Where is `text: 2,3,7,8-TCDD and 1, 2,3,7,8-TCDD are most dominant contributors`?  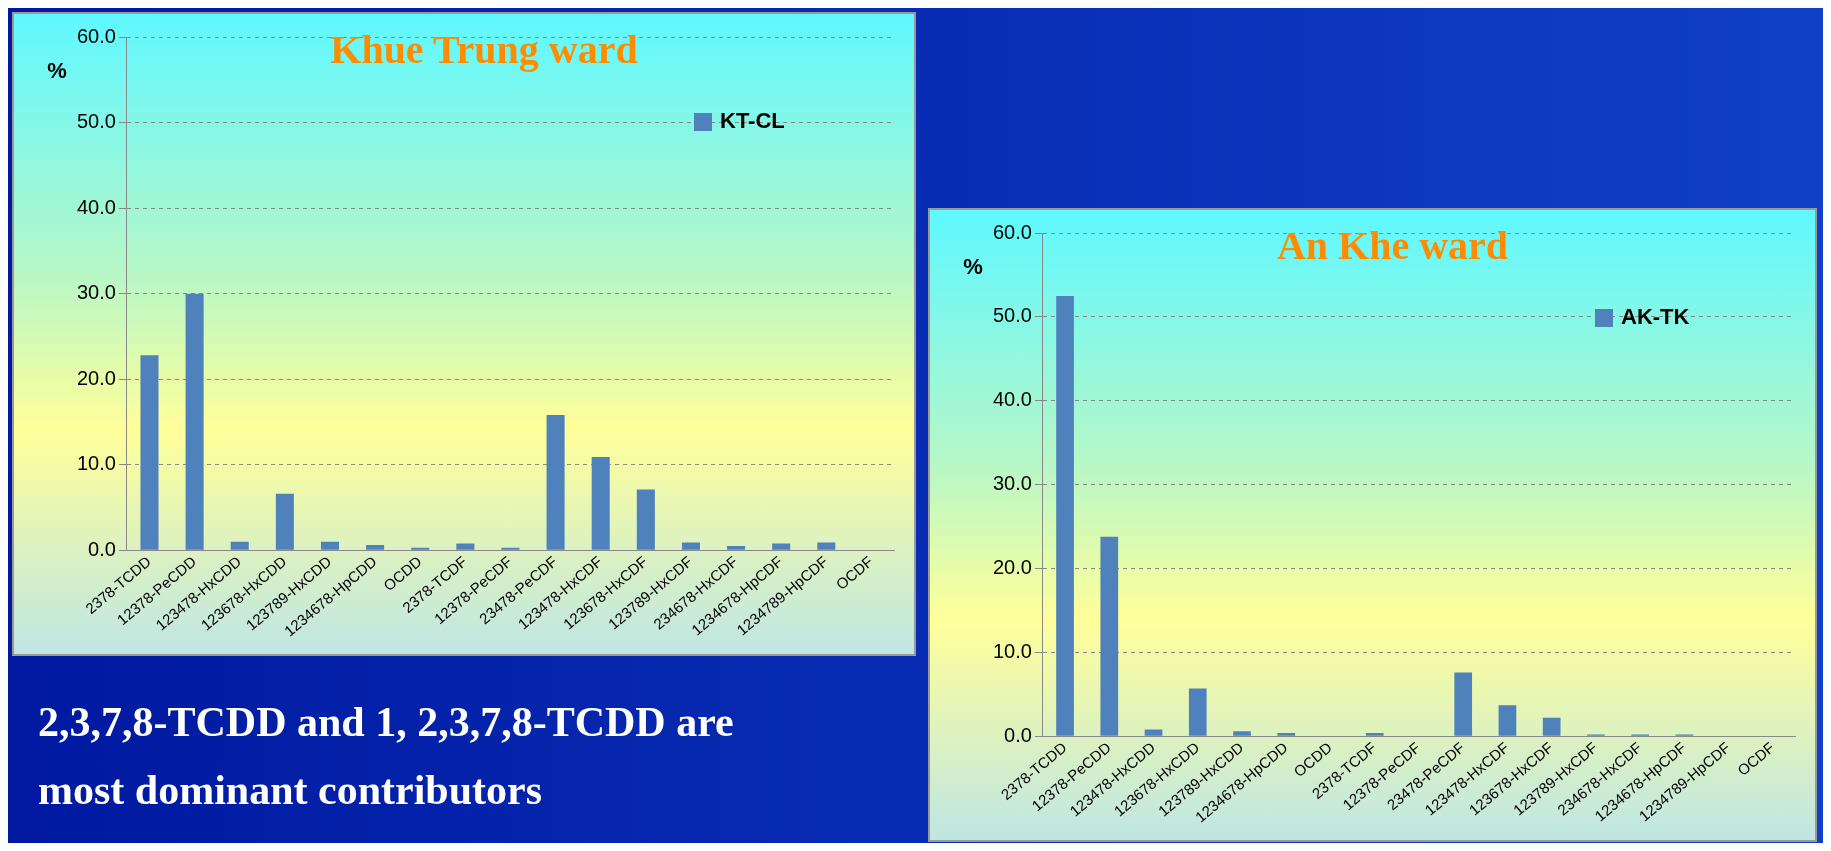 text: 2,3,7,8-TCDD and 1, 2,3,7,8-TCDD are most dominant contributors is located at coordinates (386, 756).